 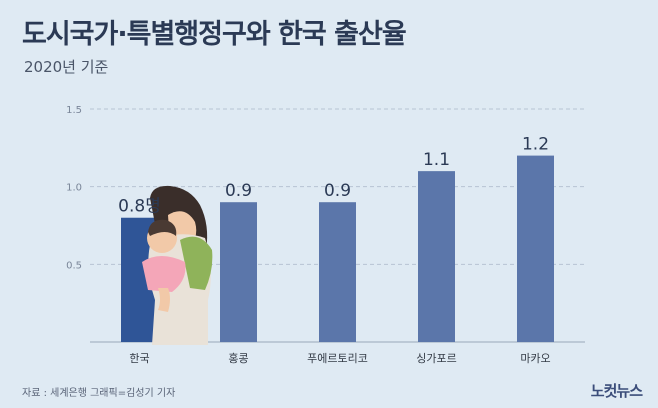 What do you see at coordinates (74, 265) in the screenshot?
I see `y-tick-label: 0.5` at bounding box center [74, 265].